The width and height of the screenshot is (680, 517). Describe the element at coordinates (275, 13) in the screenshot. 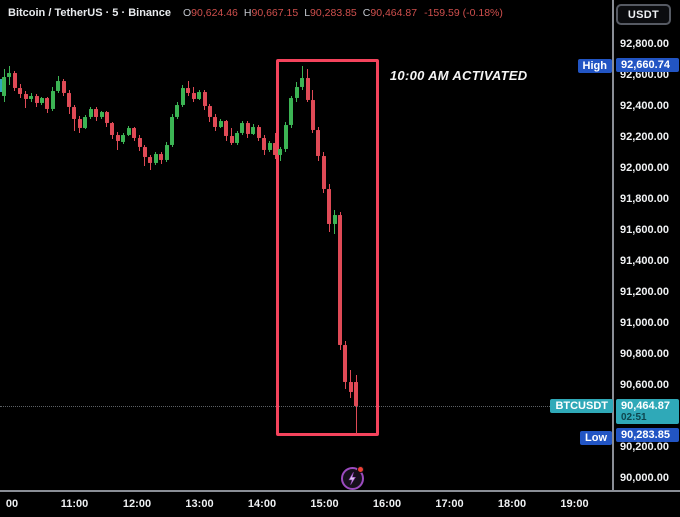

I see `ohlc-high-value: 90,667.15` at that location.